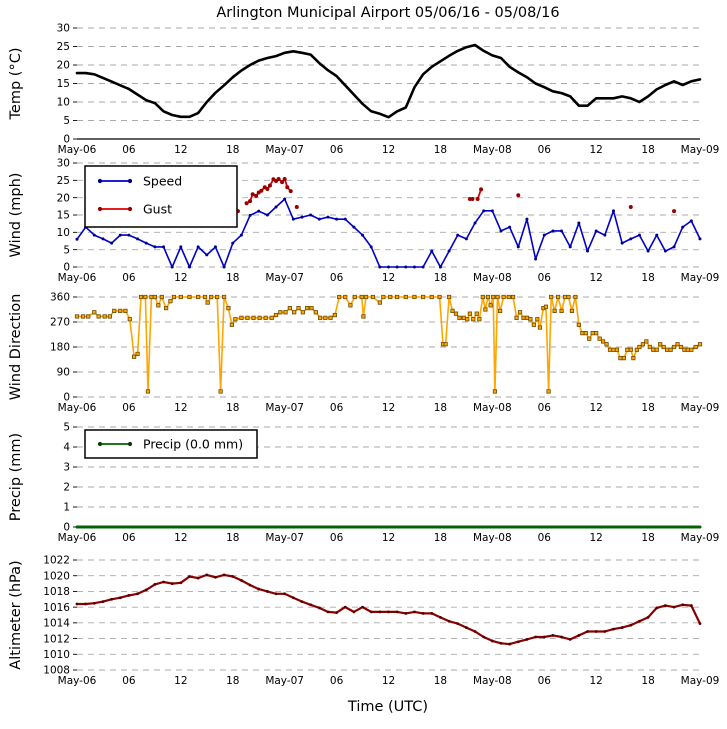 The image size is (727, 729). Describe the element at coordinates (388, 609) in the screenshot. I see `series-altimeter-line` at that location.